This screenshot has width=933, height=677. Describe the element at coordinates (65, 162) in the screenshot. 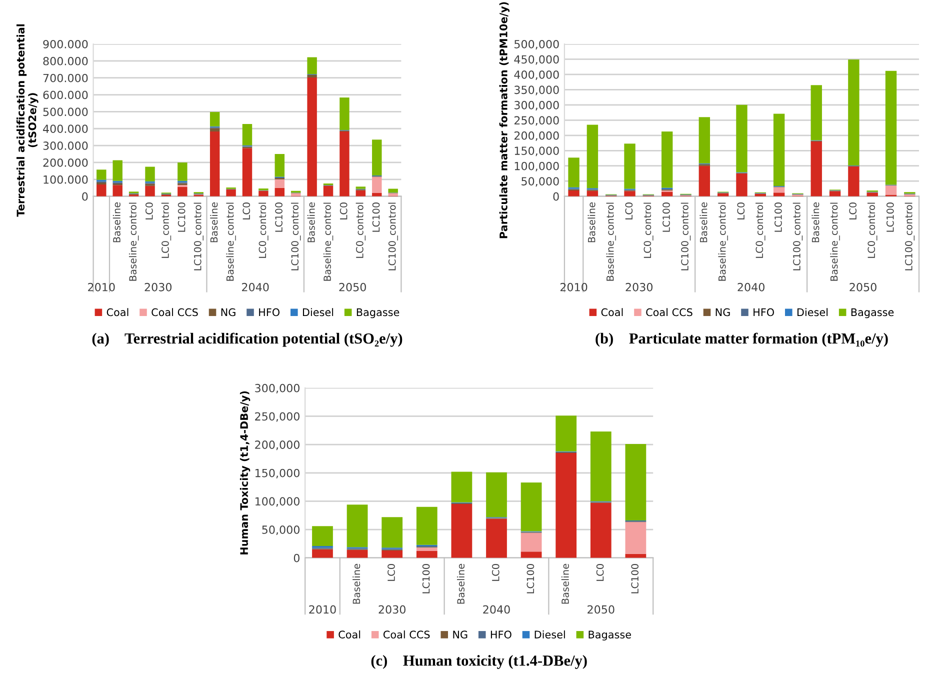

I see `y-tick-label: 200.000` at that location.